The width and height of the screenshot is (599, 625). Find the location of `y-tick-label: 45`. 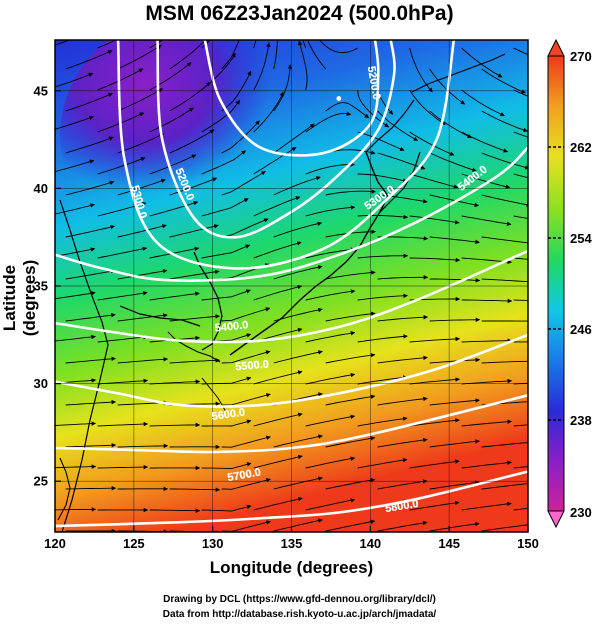

y-tick-label: 45 is located at coordinates (41, 90).